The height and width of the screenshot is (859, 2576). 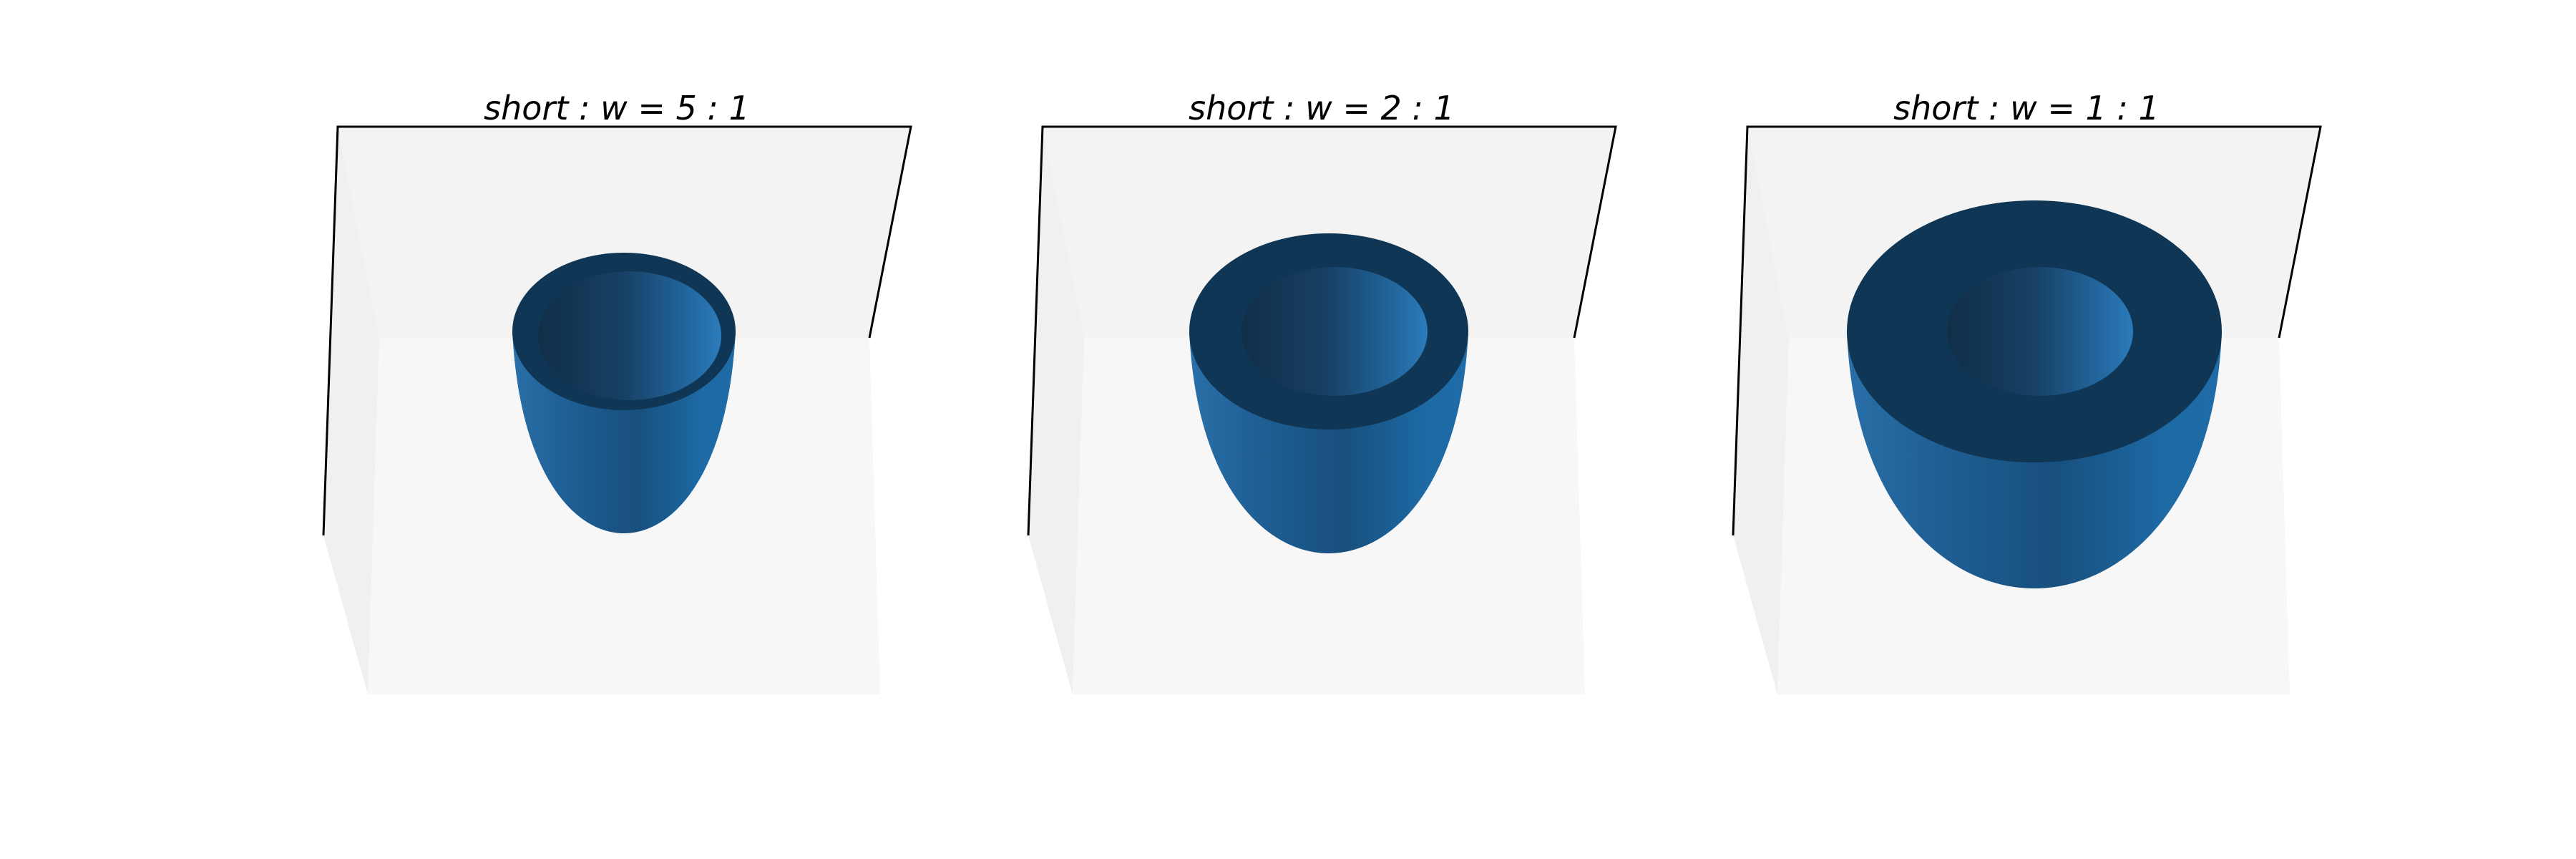 I want to click on subplot-title: short : w = 5 : 1, so click(x=617, y=108).